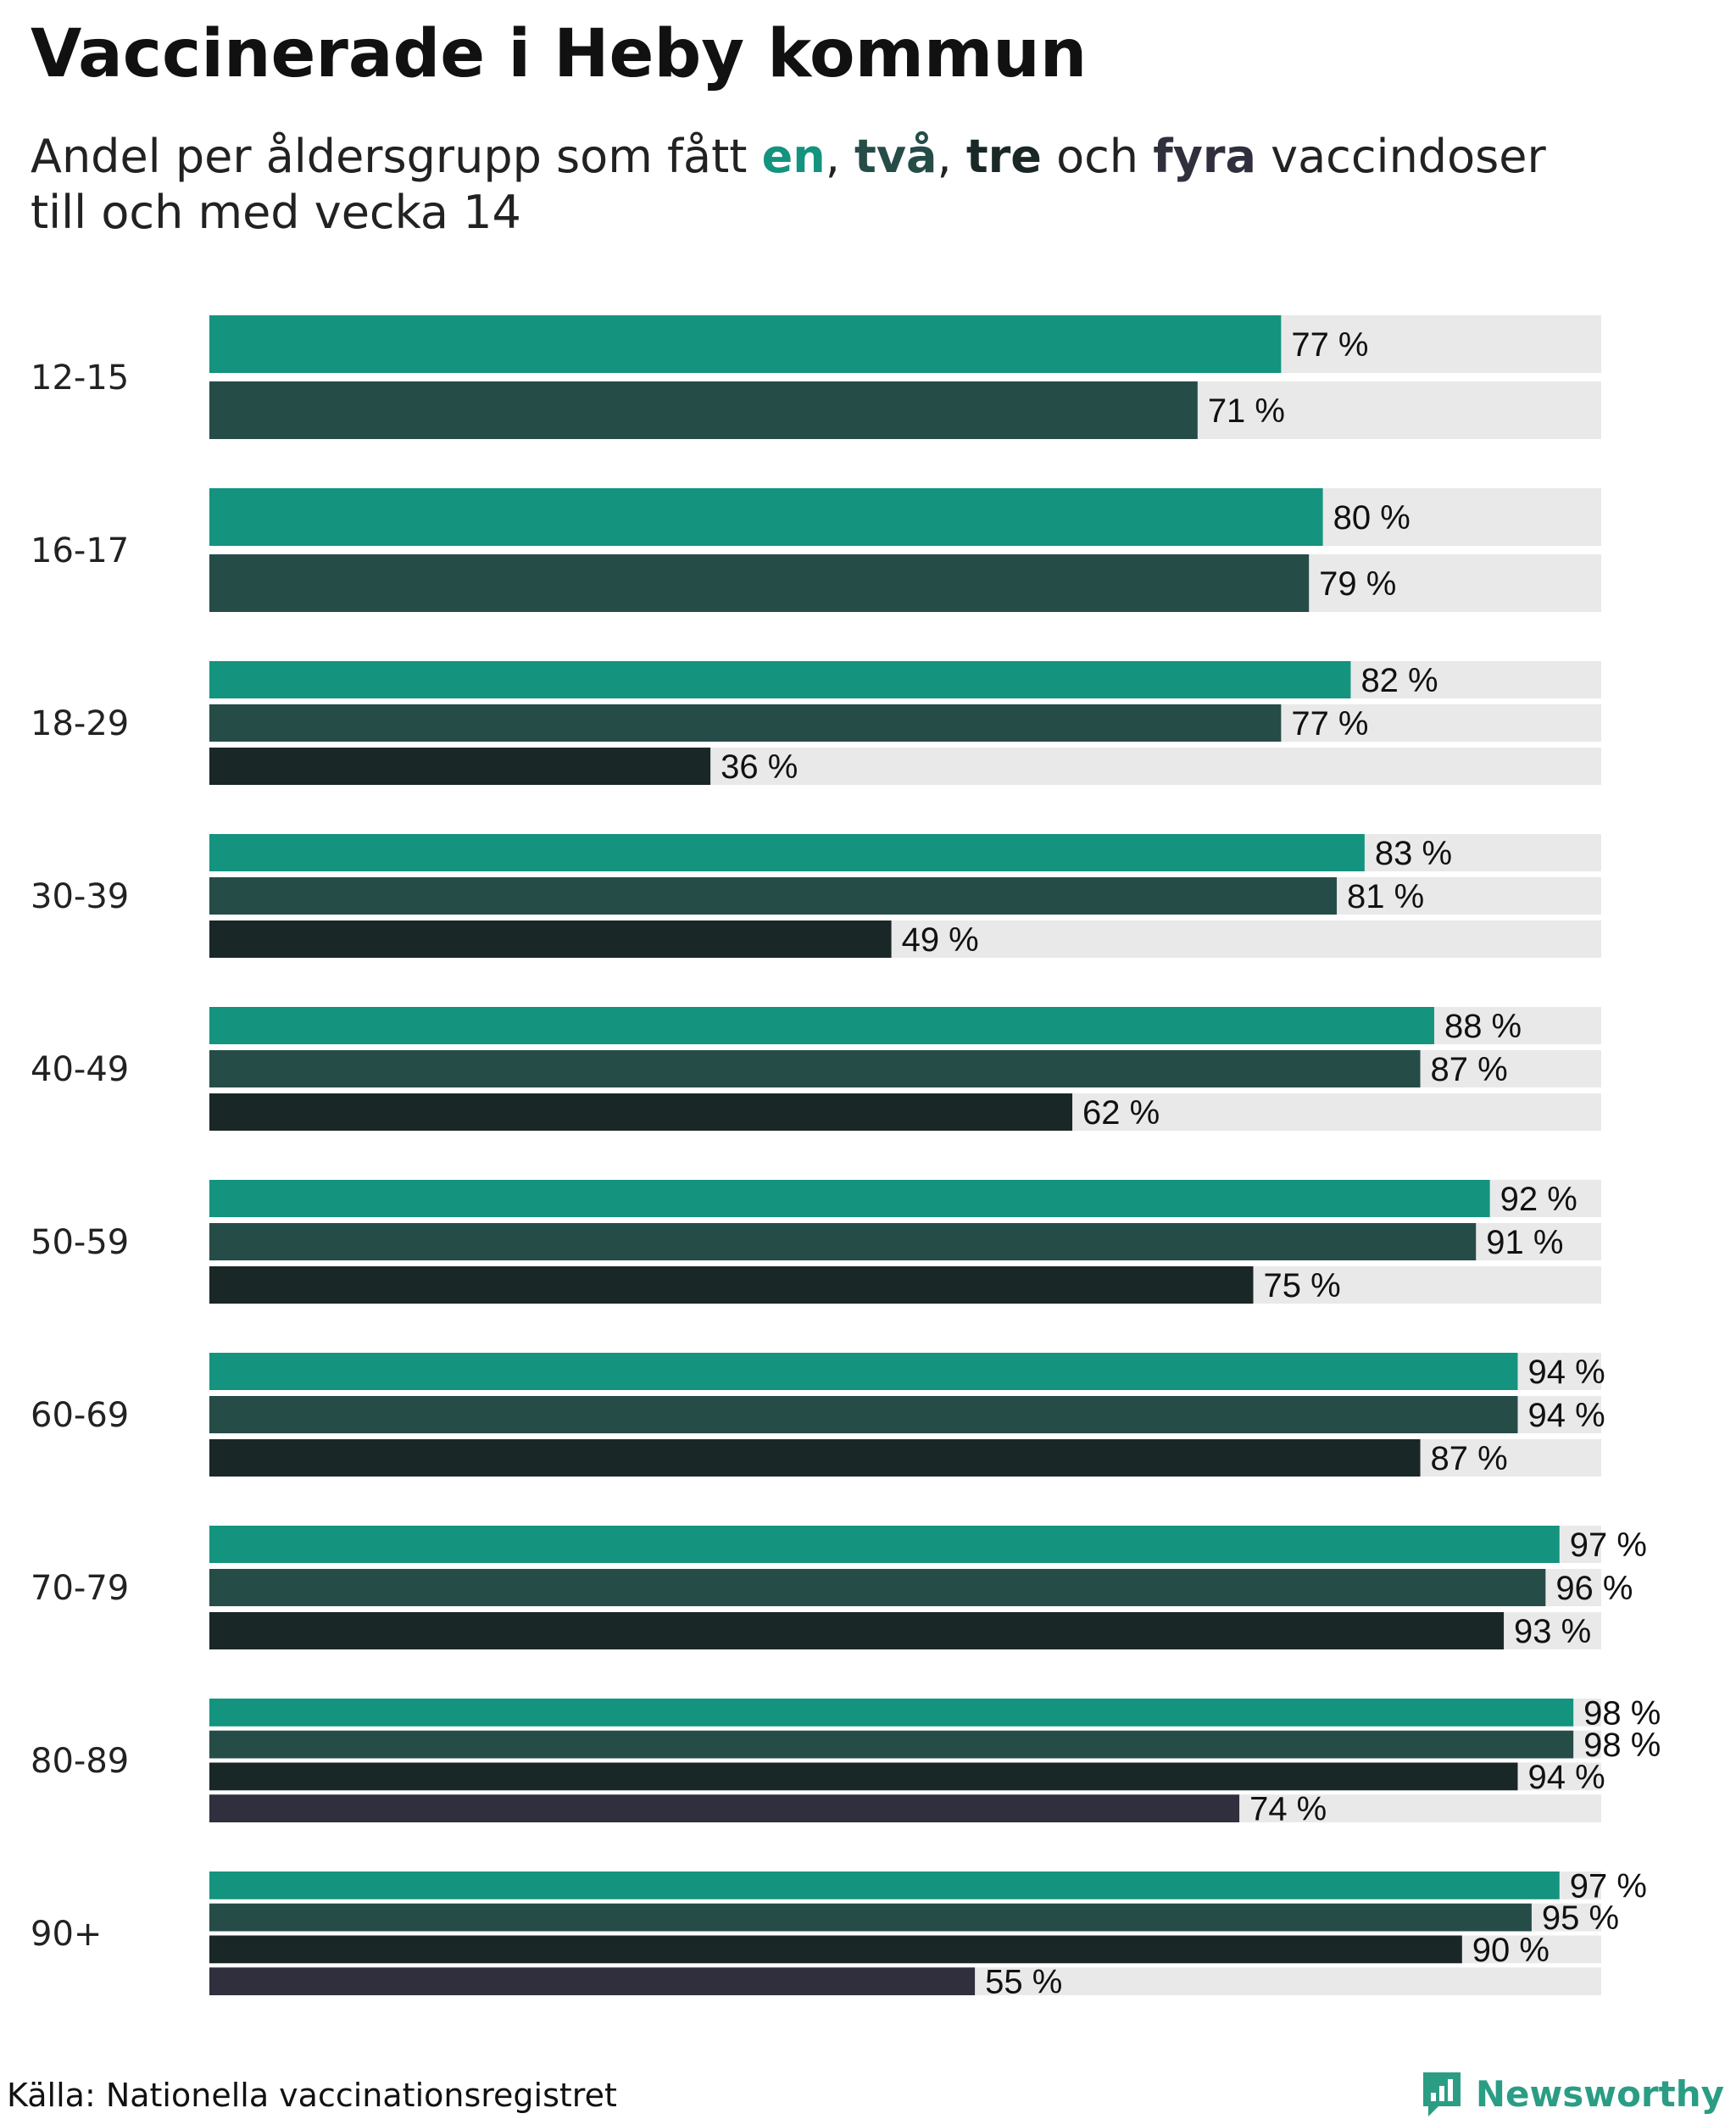 The image size is (1736, 2119). What do you see at coordinates (1413, 854) in the screenshot?
I see `value-label: 83 %` at bounding box center [1413, 854].